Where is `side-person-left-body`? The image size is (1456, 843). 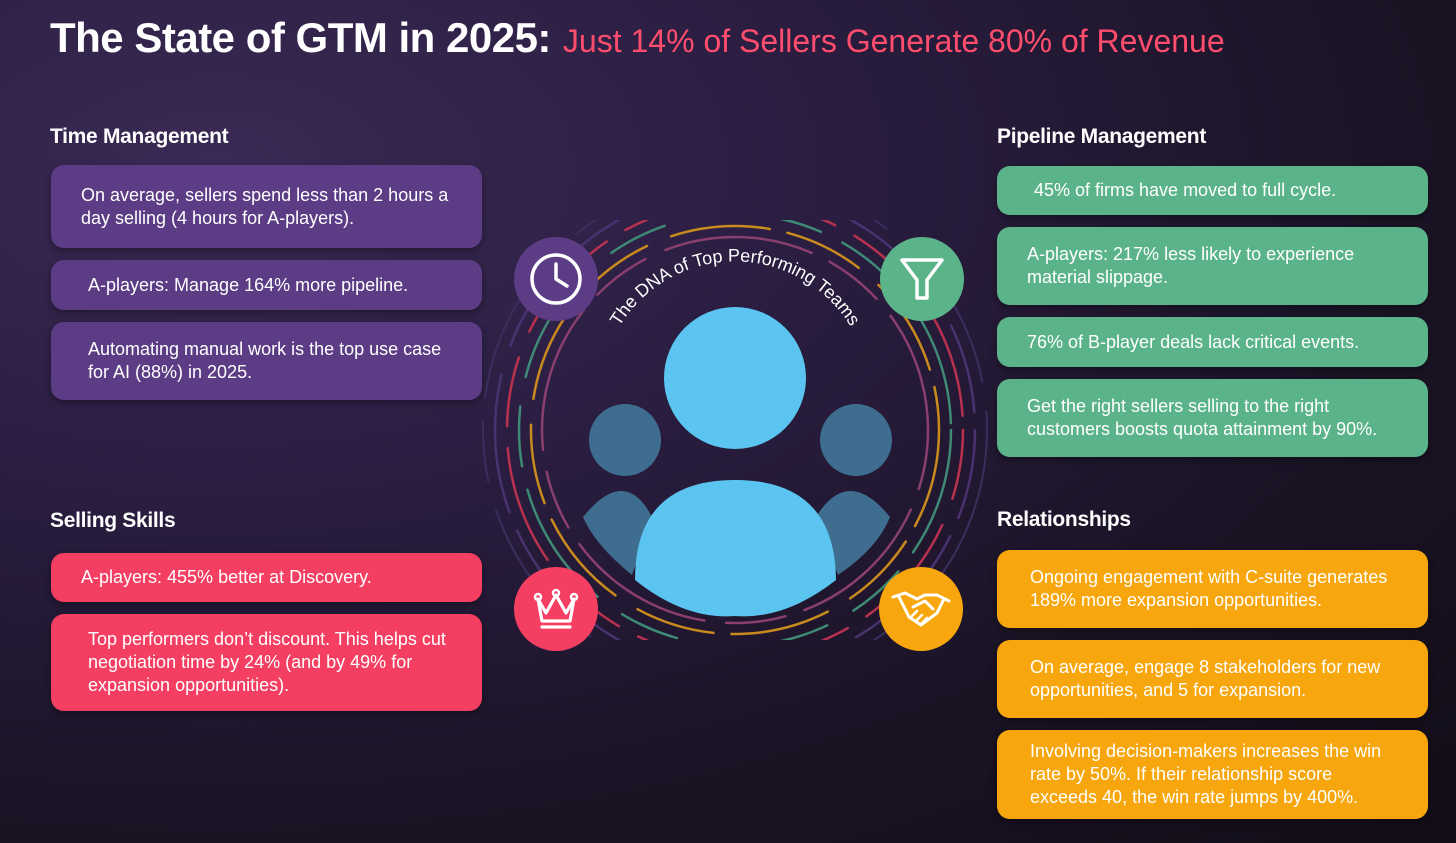 side-person-left-body is located at coordinates (617, 533).